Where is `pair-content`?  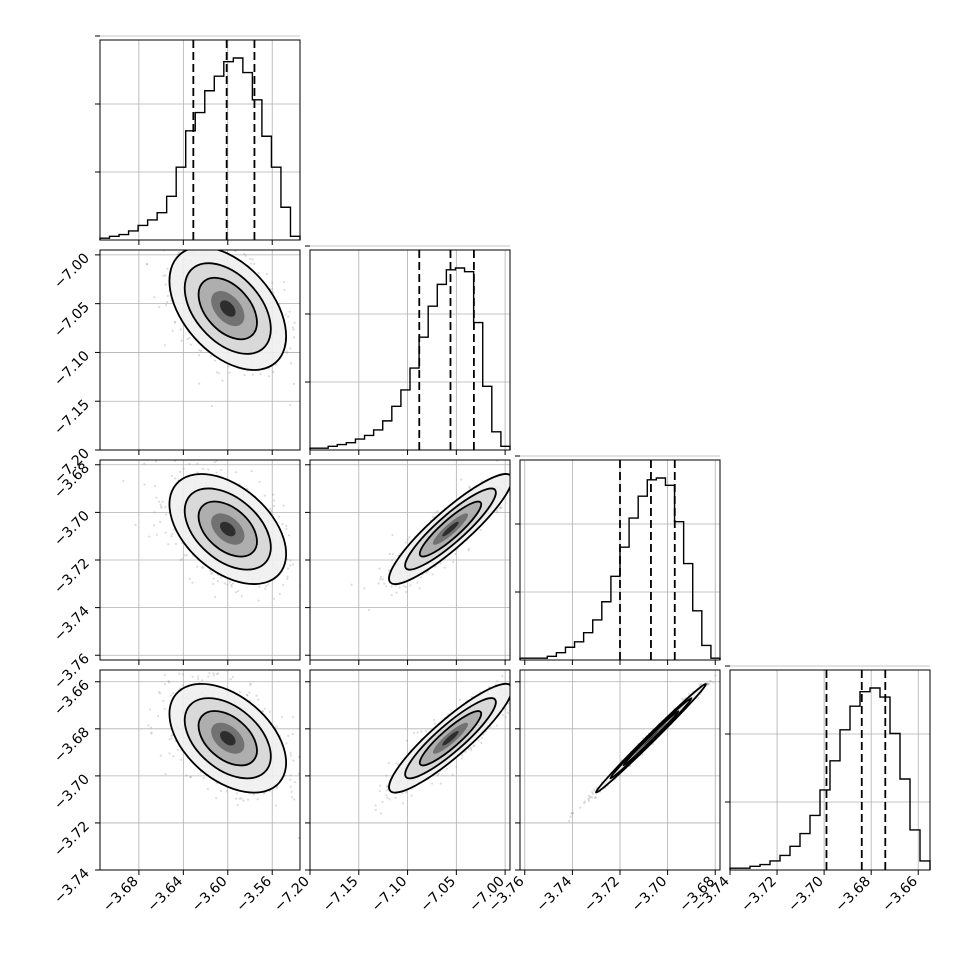 pair-content is located at coordinates (420, 560).